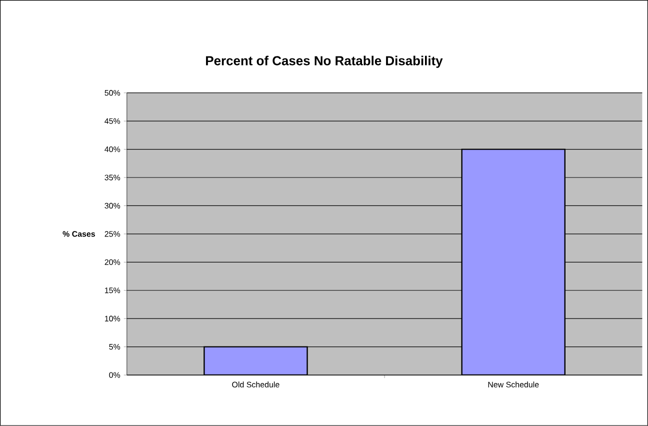 This screenshot has width=648, height=426. Describe the element at coordinates (324, 62) in the screenshot. I see `chart-title: Percent of Cases No Ratable Disability` at that location.